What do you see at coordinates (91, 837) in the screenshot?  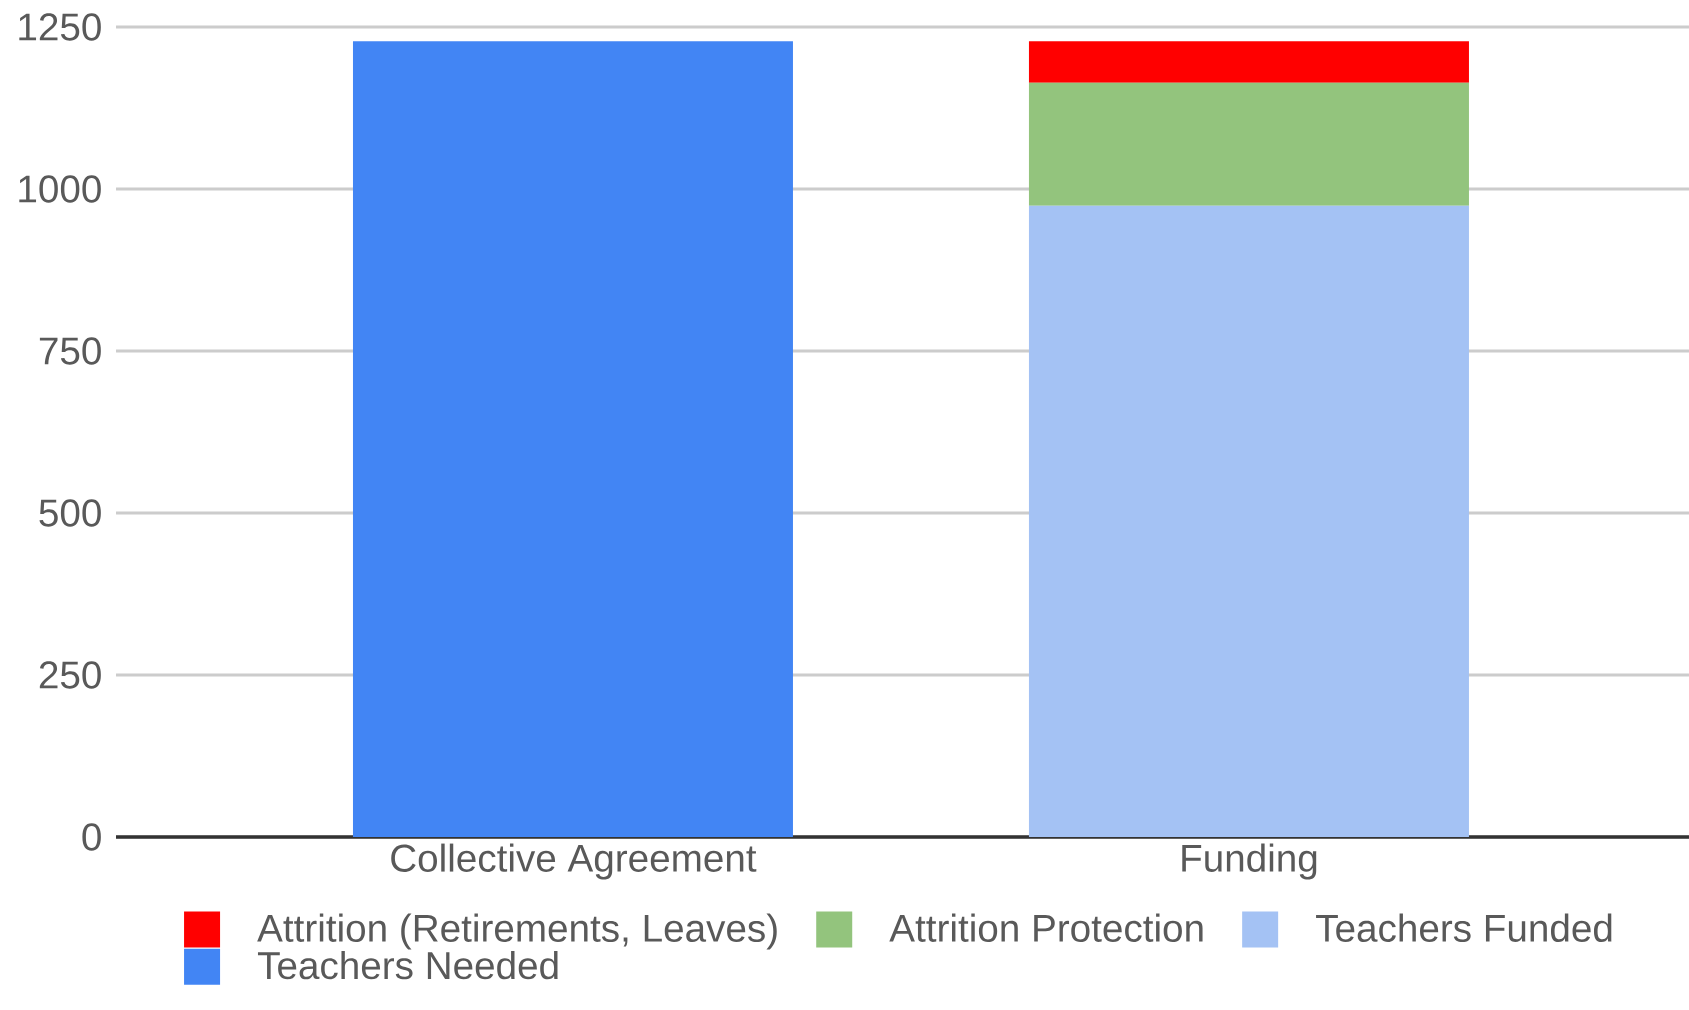 I see `y-tick-label: 0` at bounding box center [91, 837].